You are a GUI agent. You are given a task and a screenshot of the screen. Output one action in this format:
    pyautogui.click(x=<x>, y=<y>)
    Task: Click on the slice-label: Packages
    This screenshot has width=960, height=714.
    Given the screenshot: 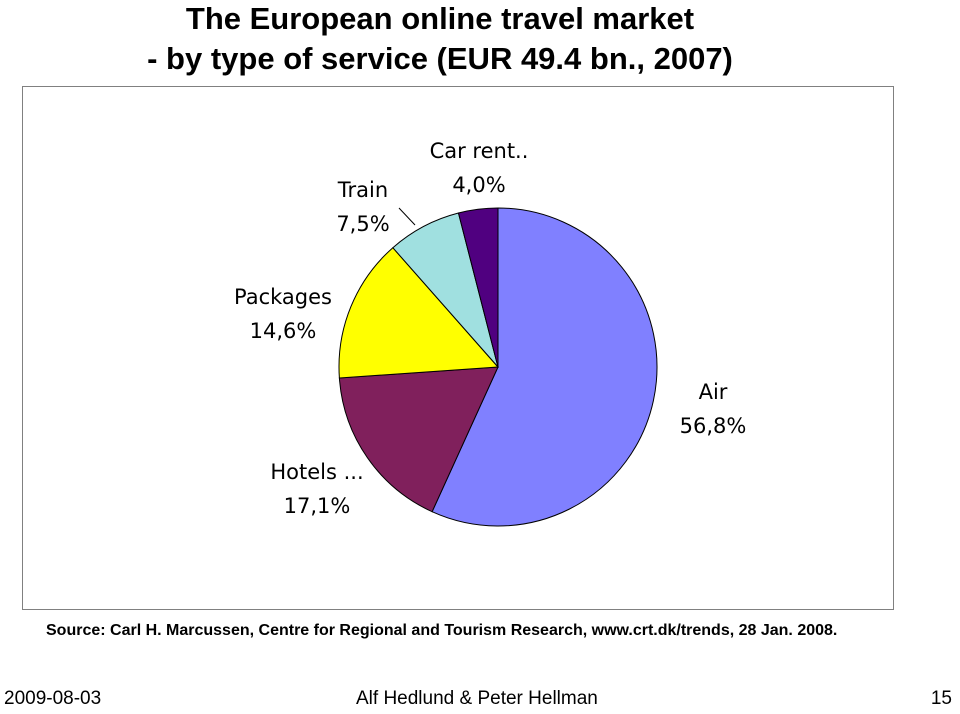 What is the action you would take?
    pyautogui.click(x=283, y=297)
    